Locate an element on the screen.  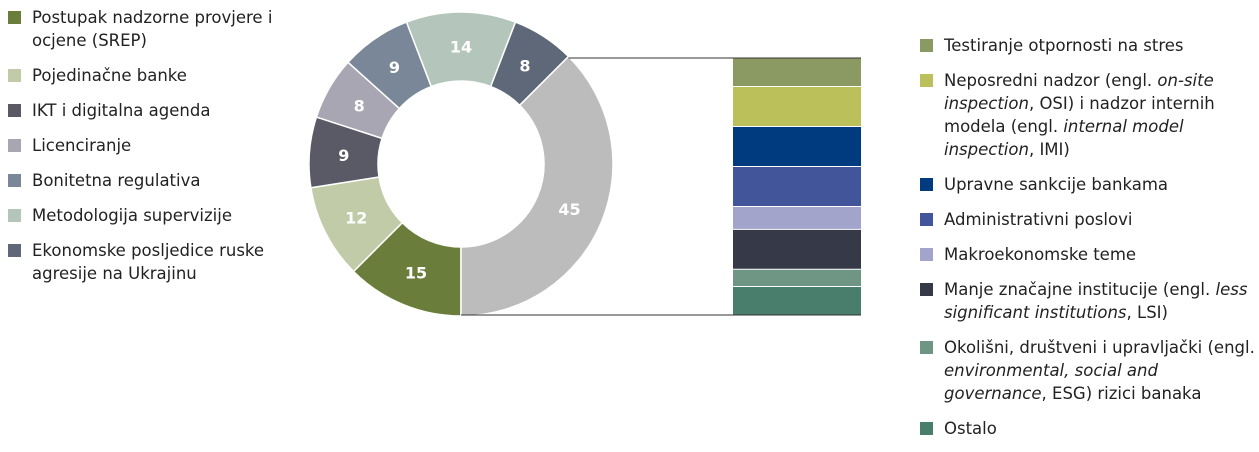
legend-label-part: , ESG) rizici banaka is located at coordinates (1121, 393).